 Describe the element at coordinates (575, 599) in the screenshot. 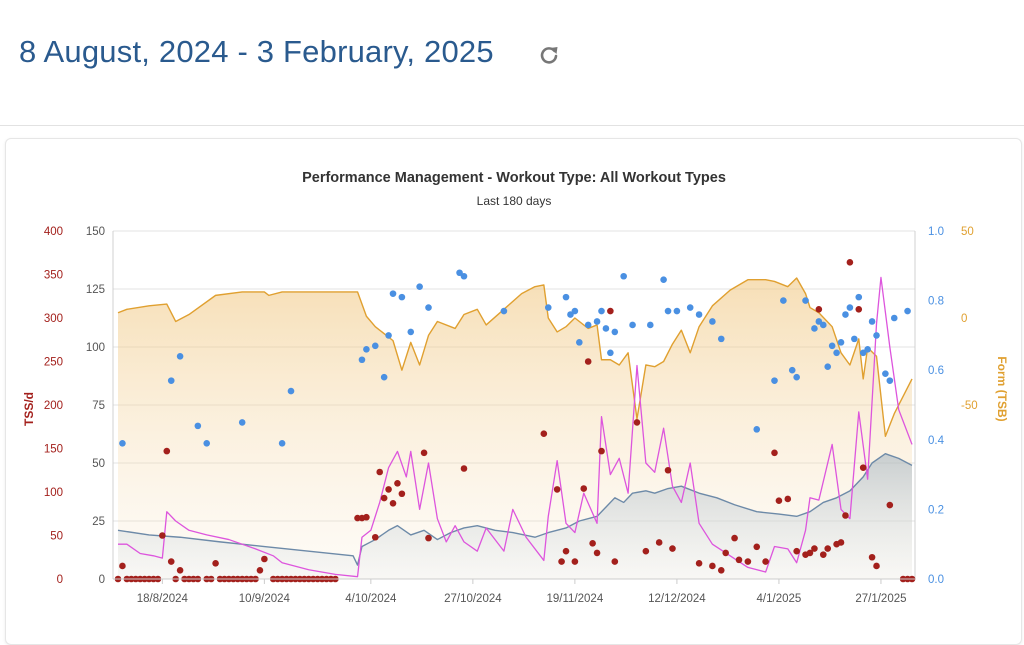

I see `x-tick-label: 19/11/2024` at that location.